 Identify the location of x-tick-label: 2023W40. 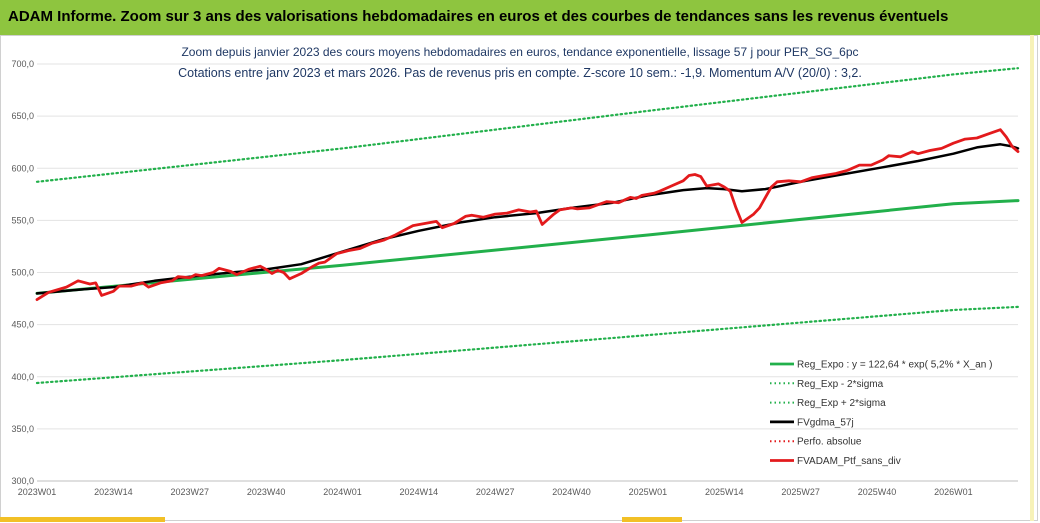
(266, 492).